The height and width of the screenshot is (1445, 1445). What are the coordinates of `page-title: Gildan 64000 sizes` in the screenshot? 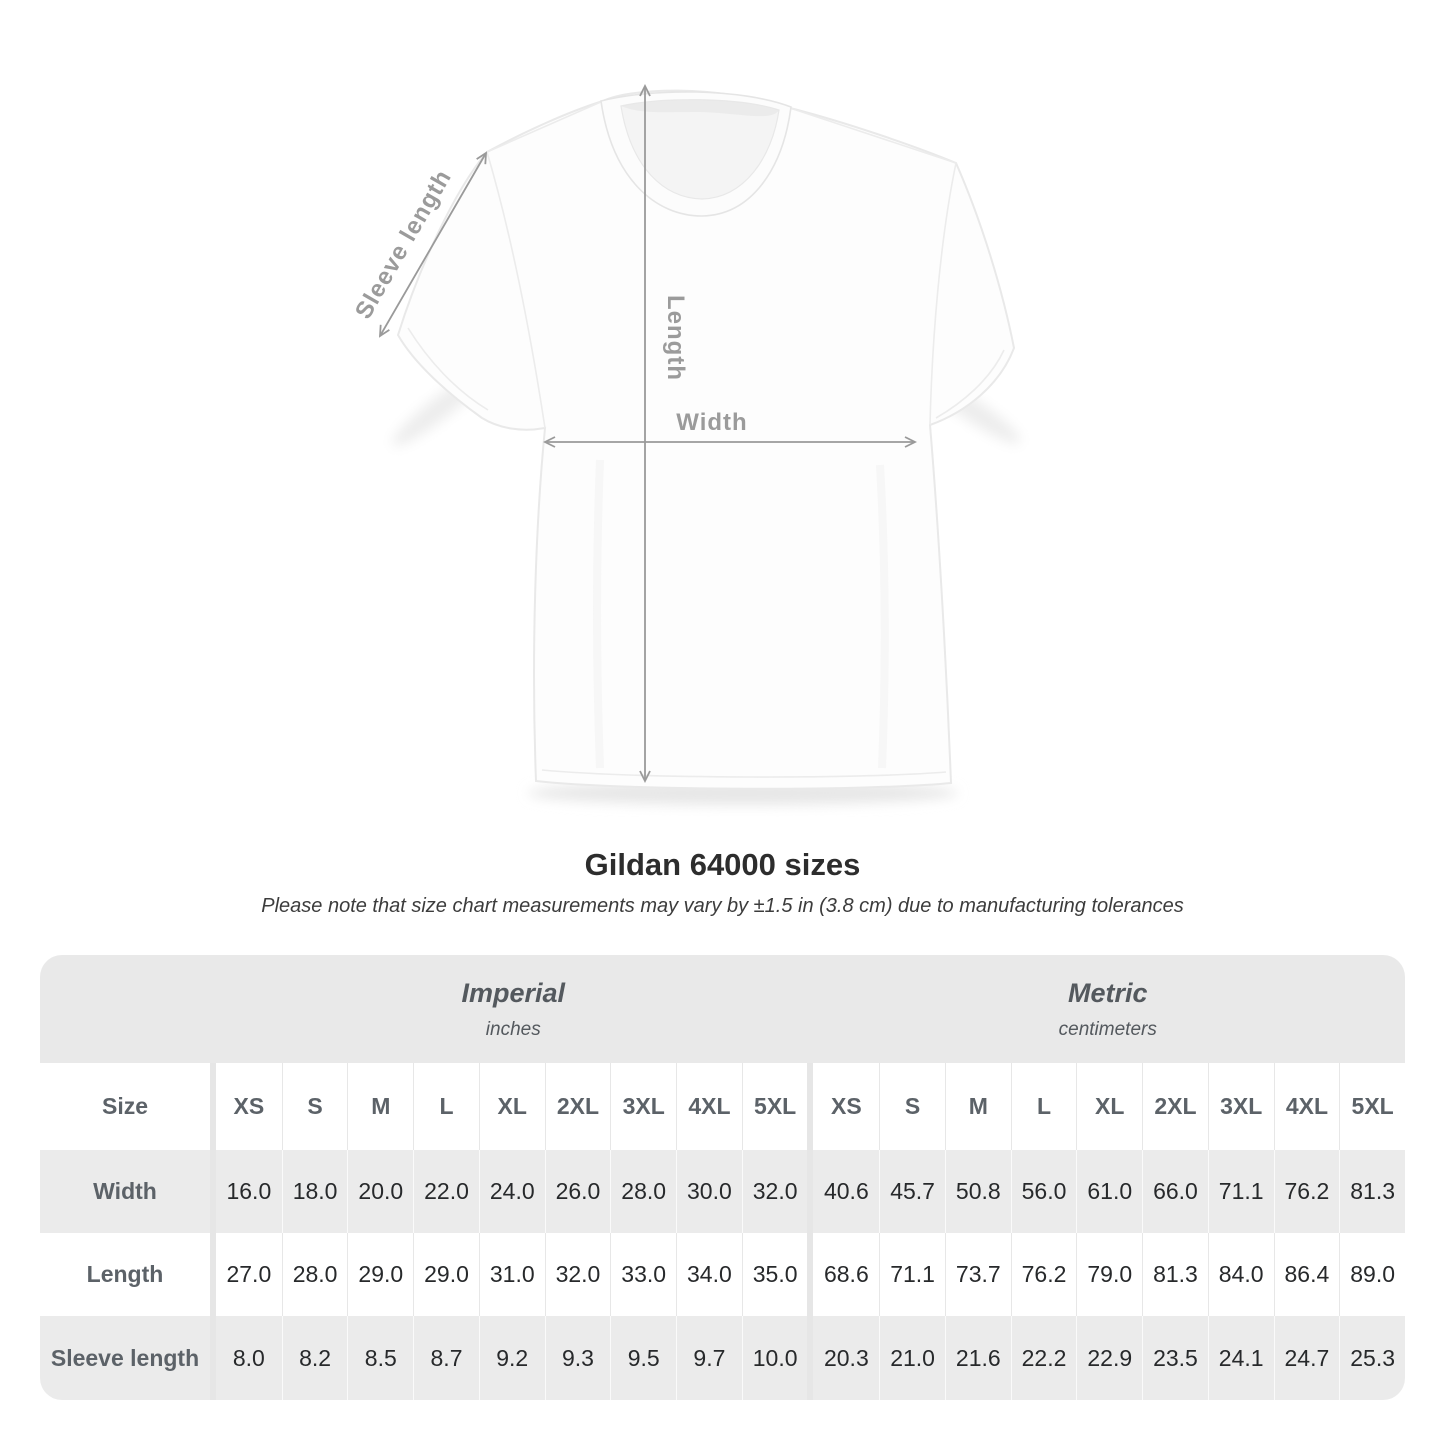 It's located at (722, 864).